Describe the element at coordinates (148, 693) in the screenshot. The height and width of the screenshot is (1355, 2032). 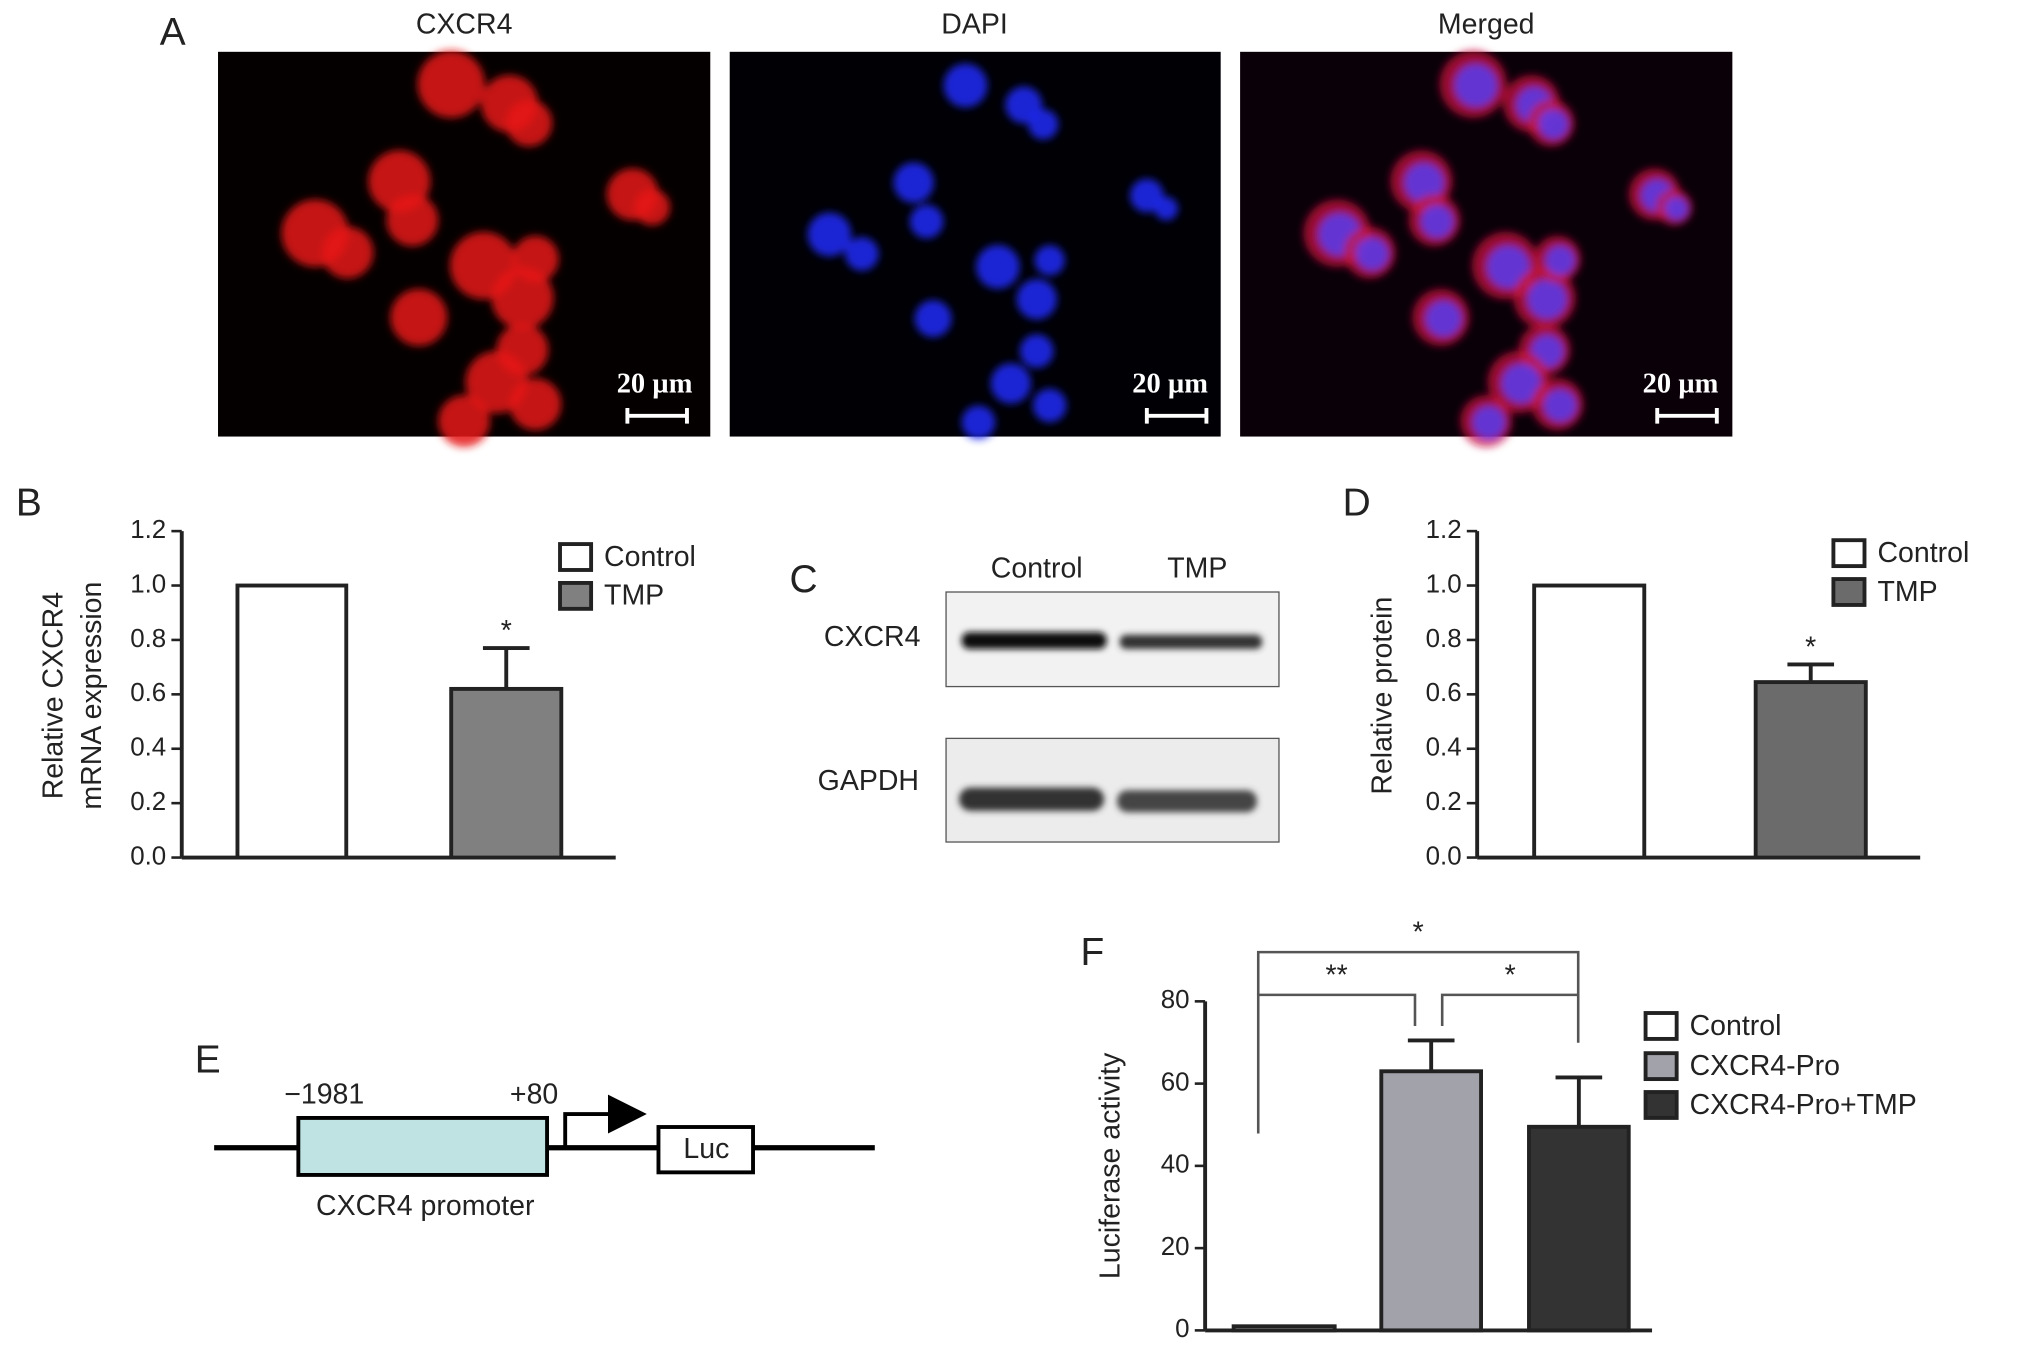
I see `y-tick-label: 0.6` at that location.